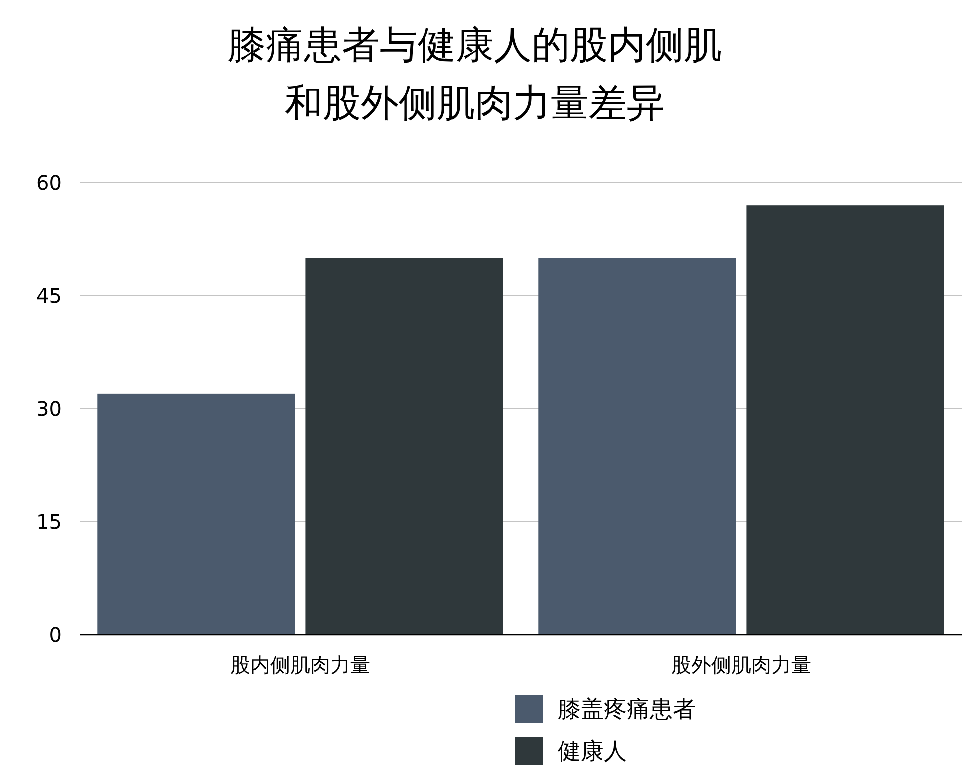  Describe the element at coordinates (627, 710) in the screenshot. I see `legend-label: 膝盖疼痛患者` at that location.